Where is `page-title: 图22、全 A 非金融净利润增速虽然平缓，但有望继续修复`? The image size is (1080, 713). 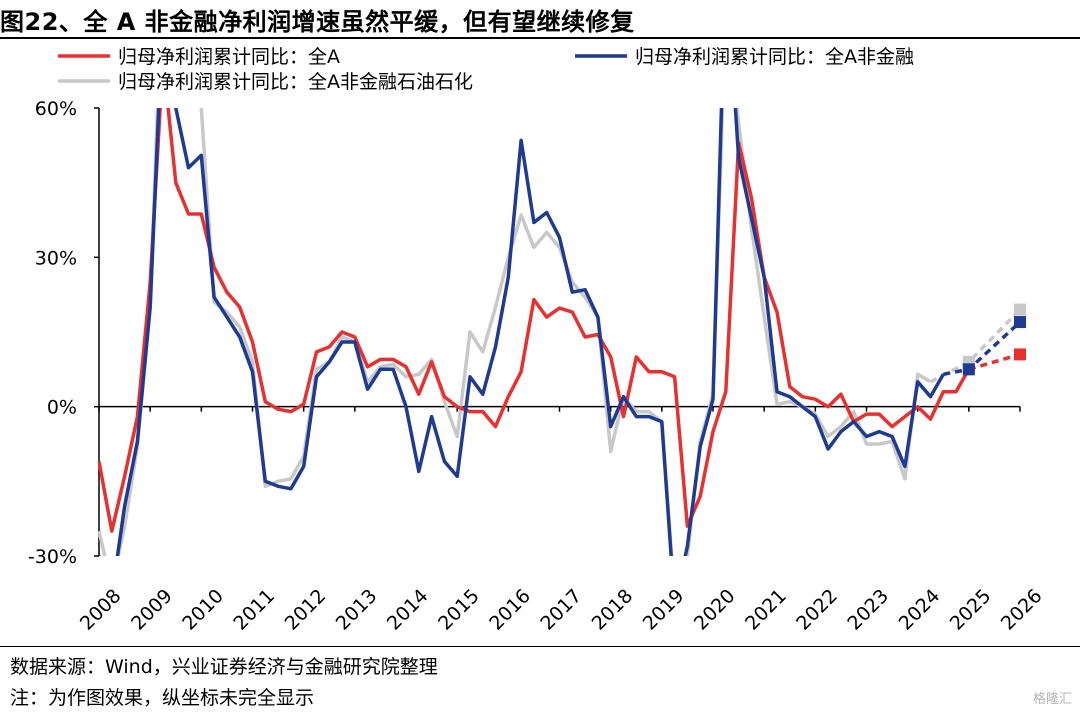
page-title: 图22、全 A 非金融净利润增速虽然平缓，但有望继续修复 is located at coordinates (317, 22).